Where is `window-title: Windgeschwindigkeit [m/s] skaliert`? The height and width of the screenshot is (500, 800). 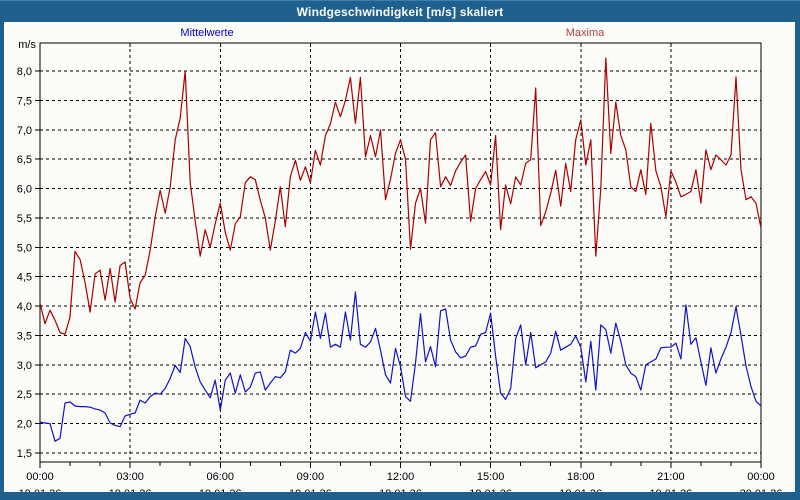
window-title: Windgeschwindigkeit [m/s] skaliert is located at coordinates (400, 12).